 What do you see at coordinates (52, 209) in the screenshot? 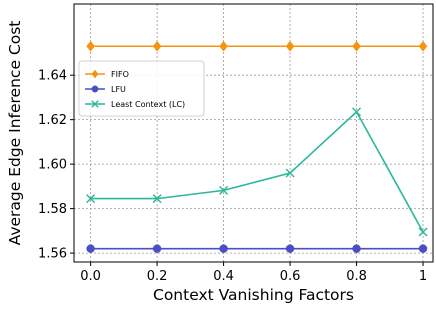
I see `y-tick-label: 1.58` at bounding box center [52, 209].